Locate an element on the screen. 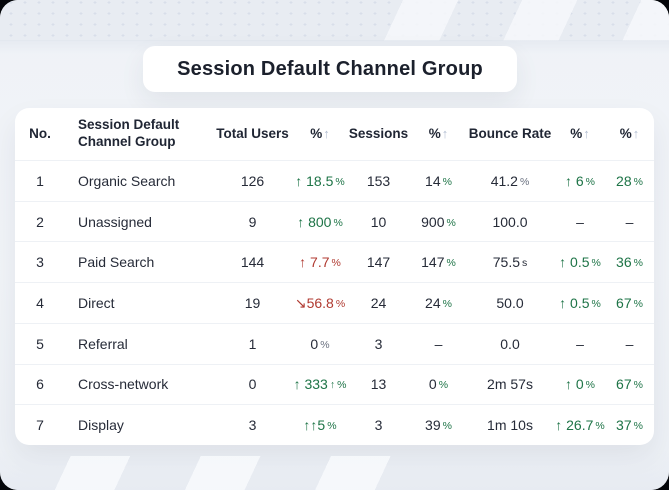  value-text: 0.0 is located at coordinates (510, 343).